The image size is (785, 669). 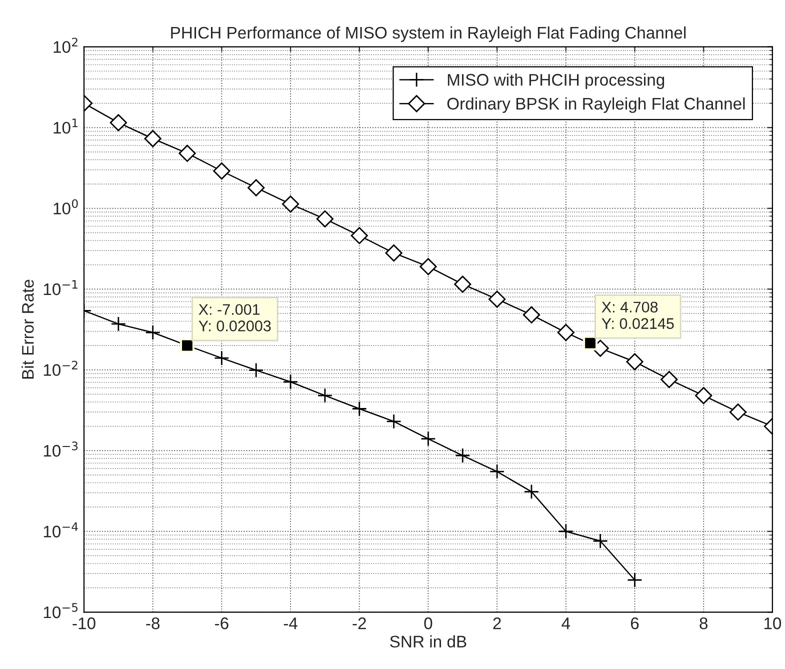 I want to click on x-axis-title: SNR in dB, so click(x=428, y=641).